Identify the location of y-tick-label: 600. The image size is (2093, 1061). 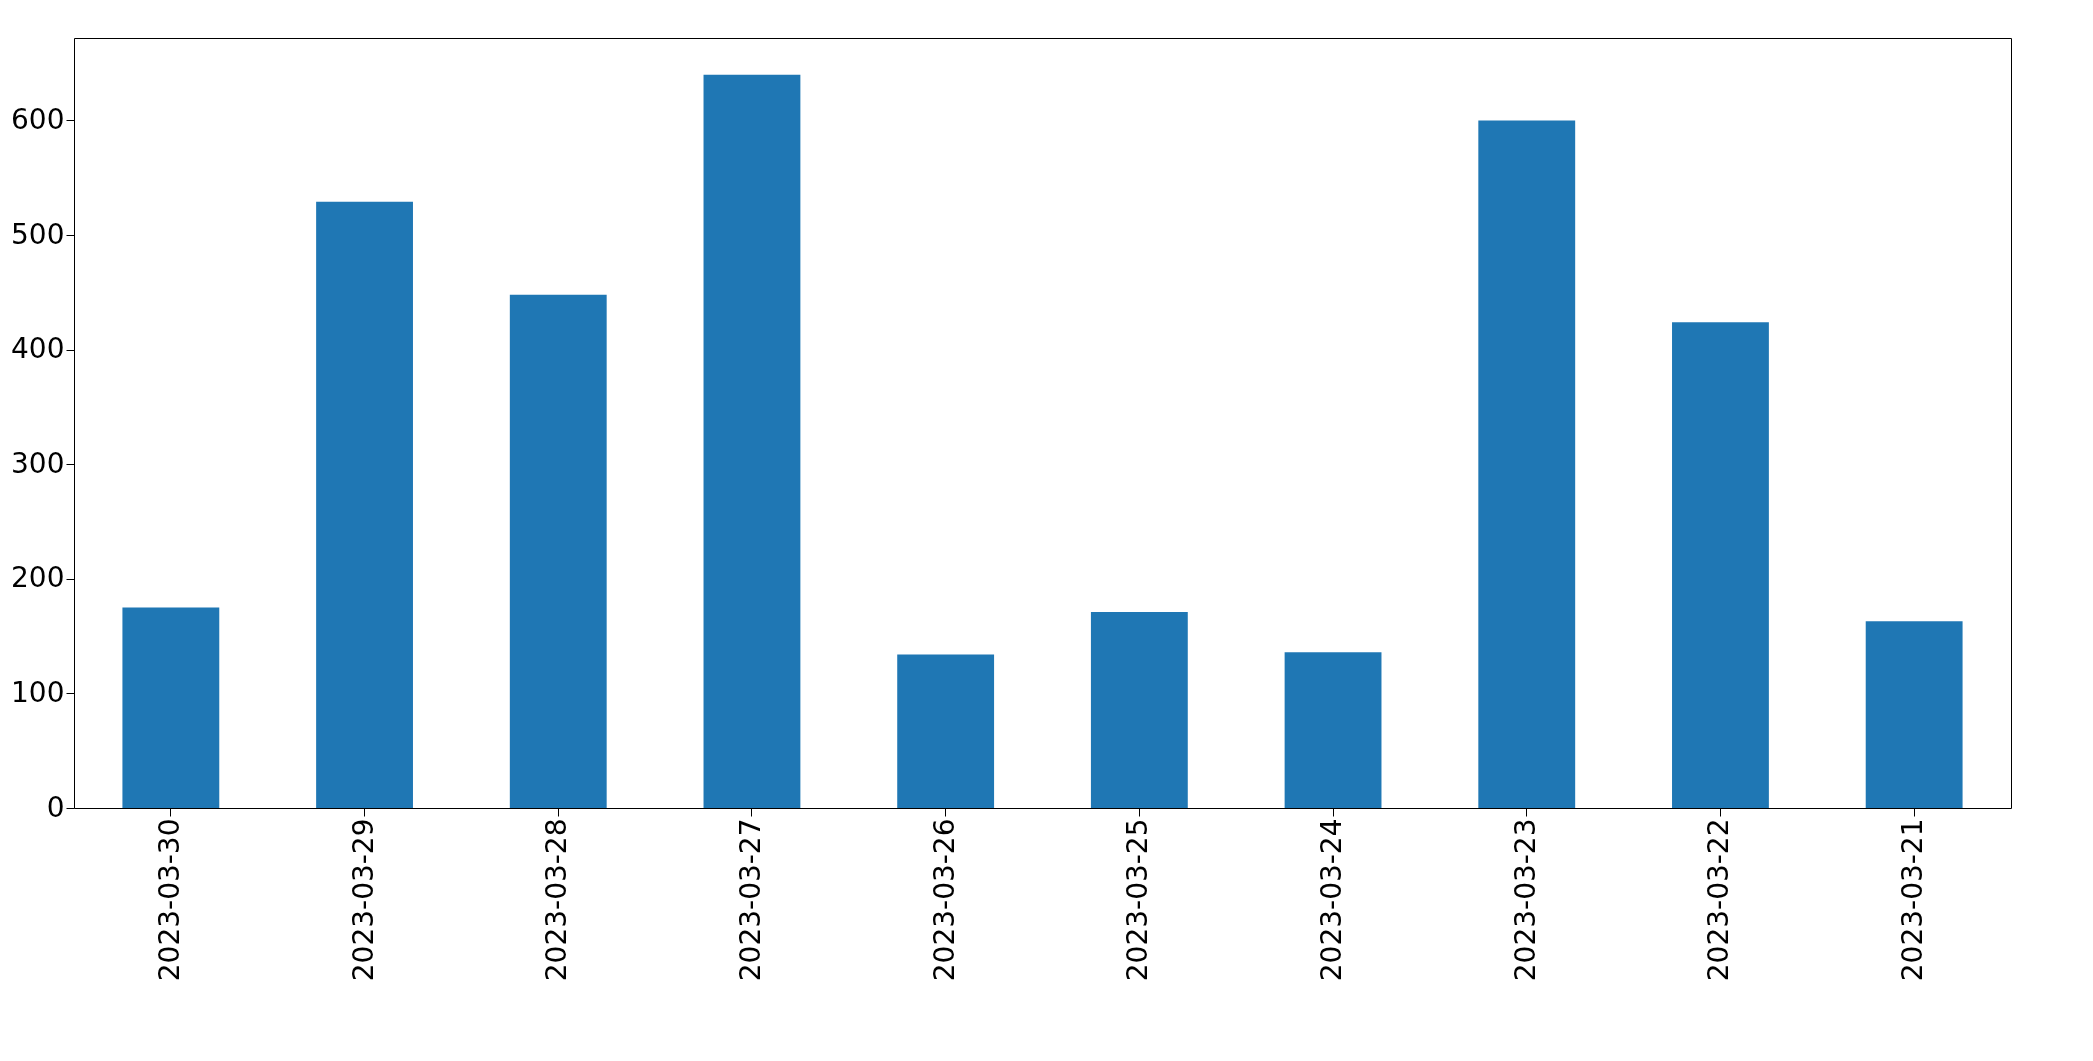
(38, 119).